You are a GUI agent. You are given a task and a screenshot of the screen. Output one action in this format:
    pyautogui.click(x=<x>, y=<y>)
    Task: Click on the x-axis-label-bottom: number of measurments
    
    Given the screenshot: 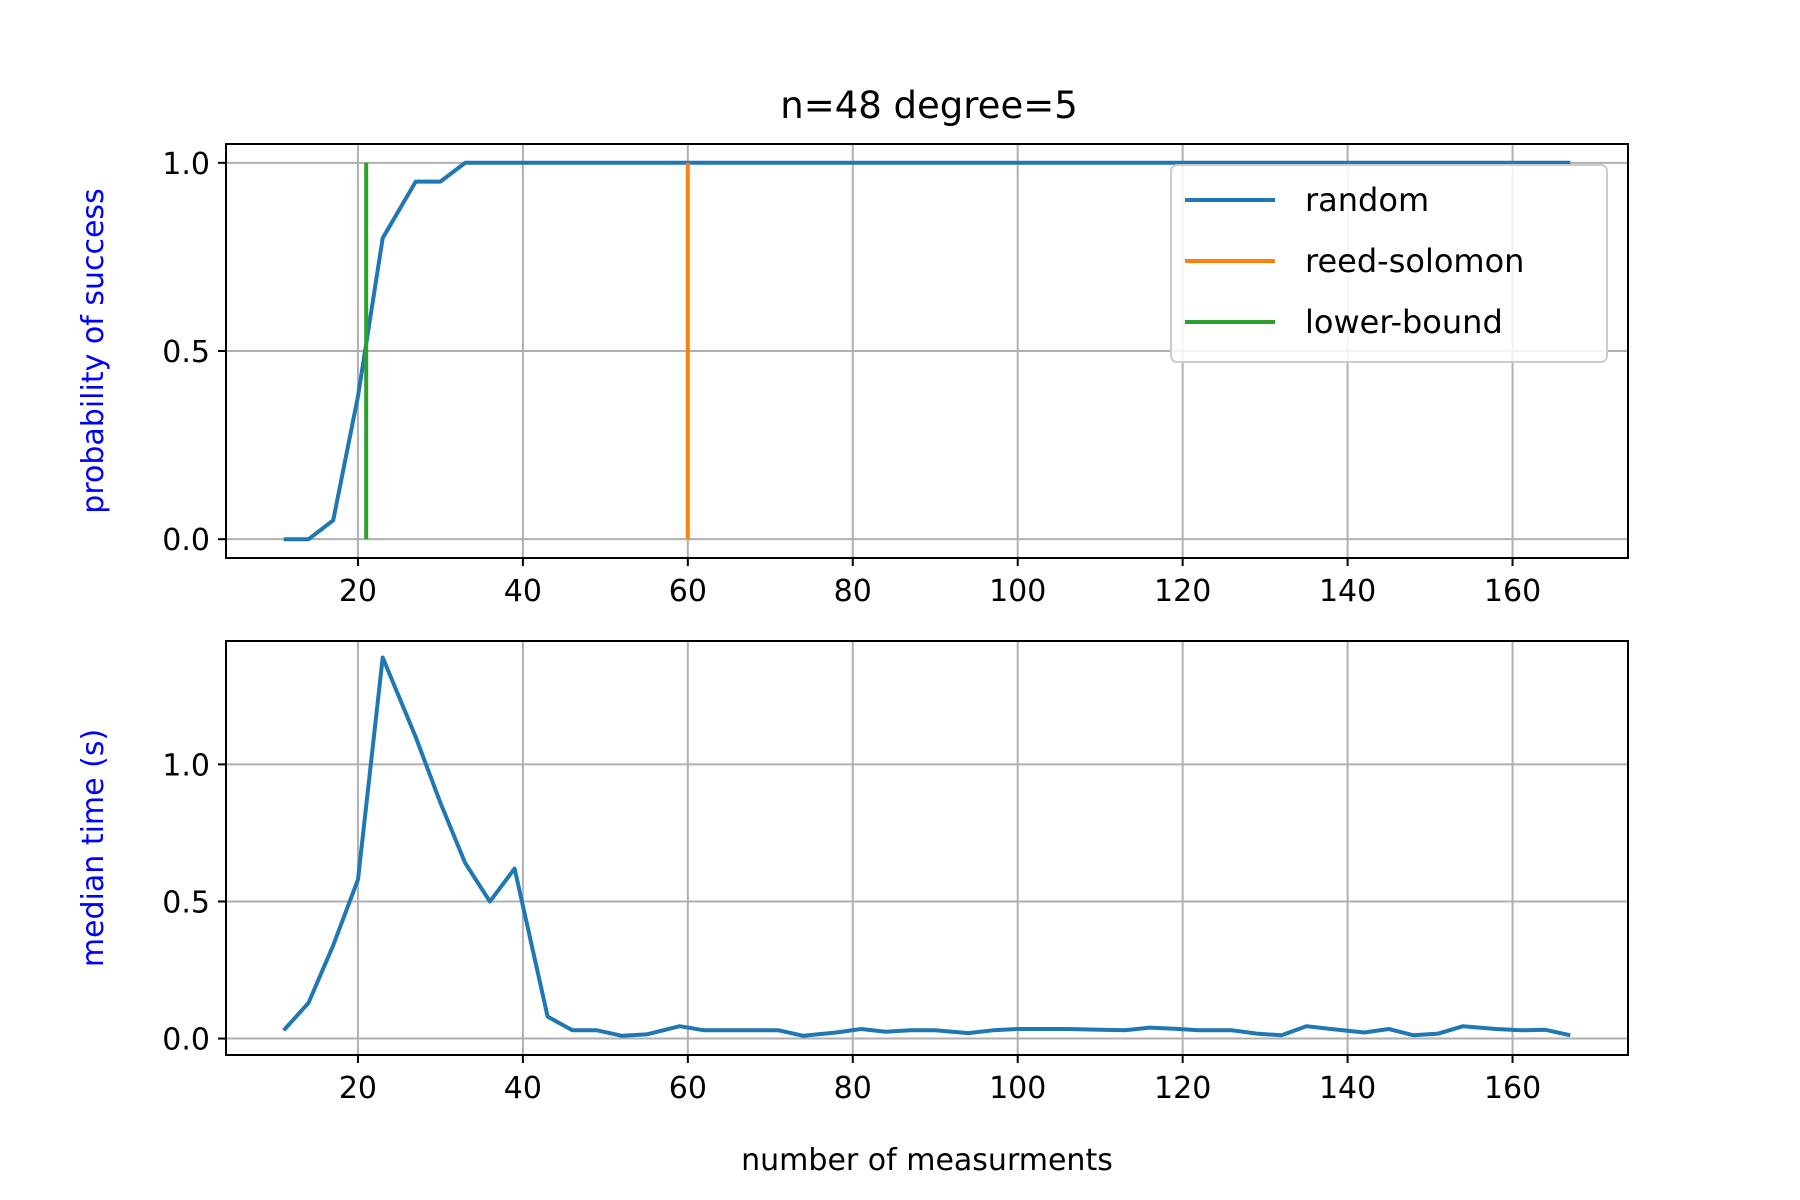 What is the action you would take?
    pyautogui.click(x=927, y=1160)
    